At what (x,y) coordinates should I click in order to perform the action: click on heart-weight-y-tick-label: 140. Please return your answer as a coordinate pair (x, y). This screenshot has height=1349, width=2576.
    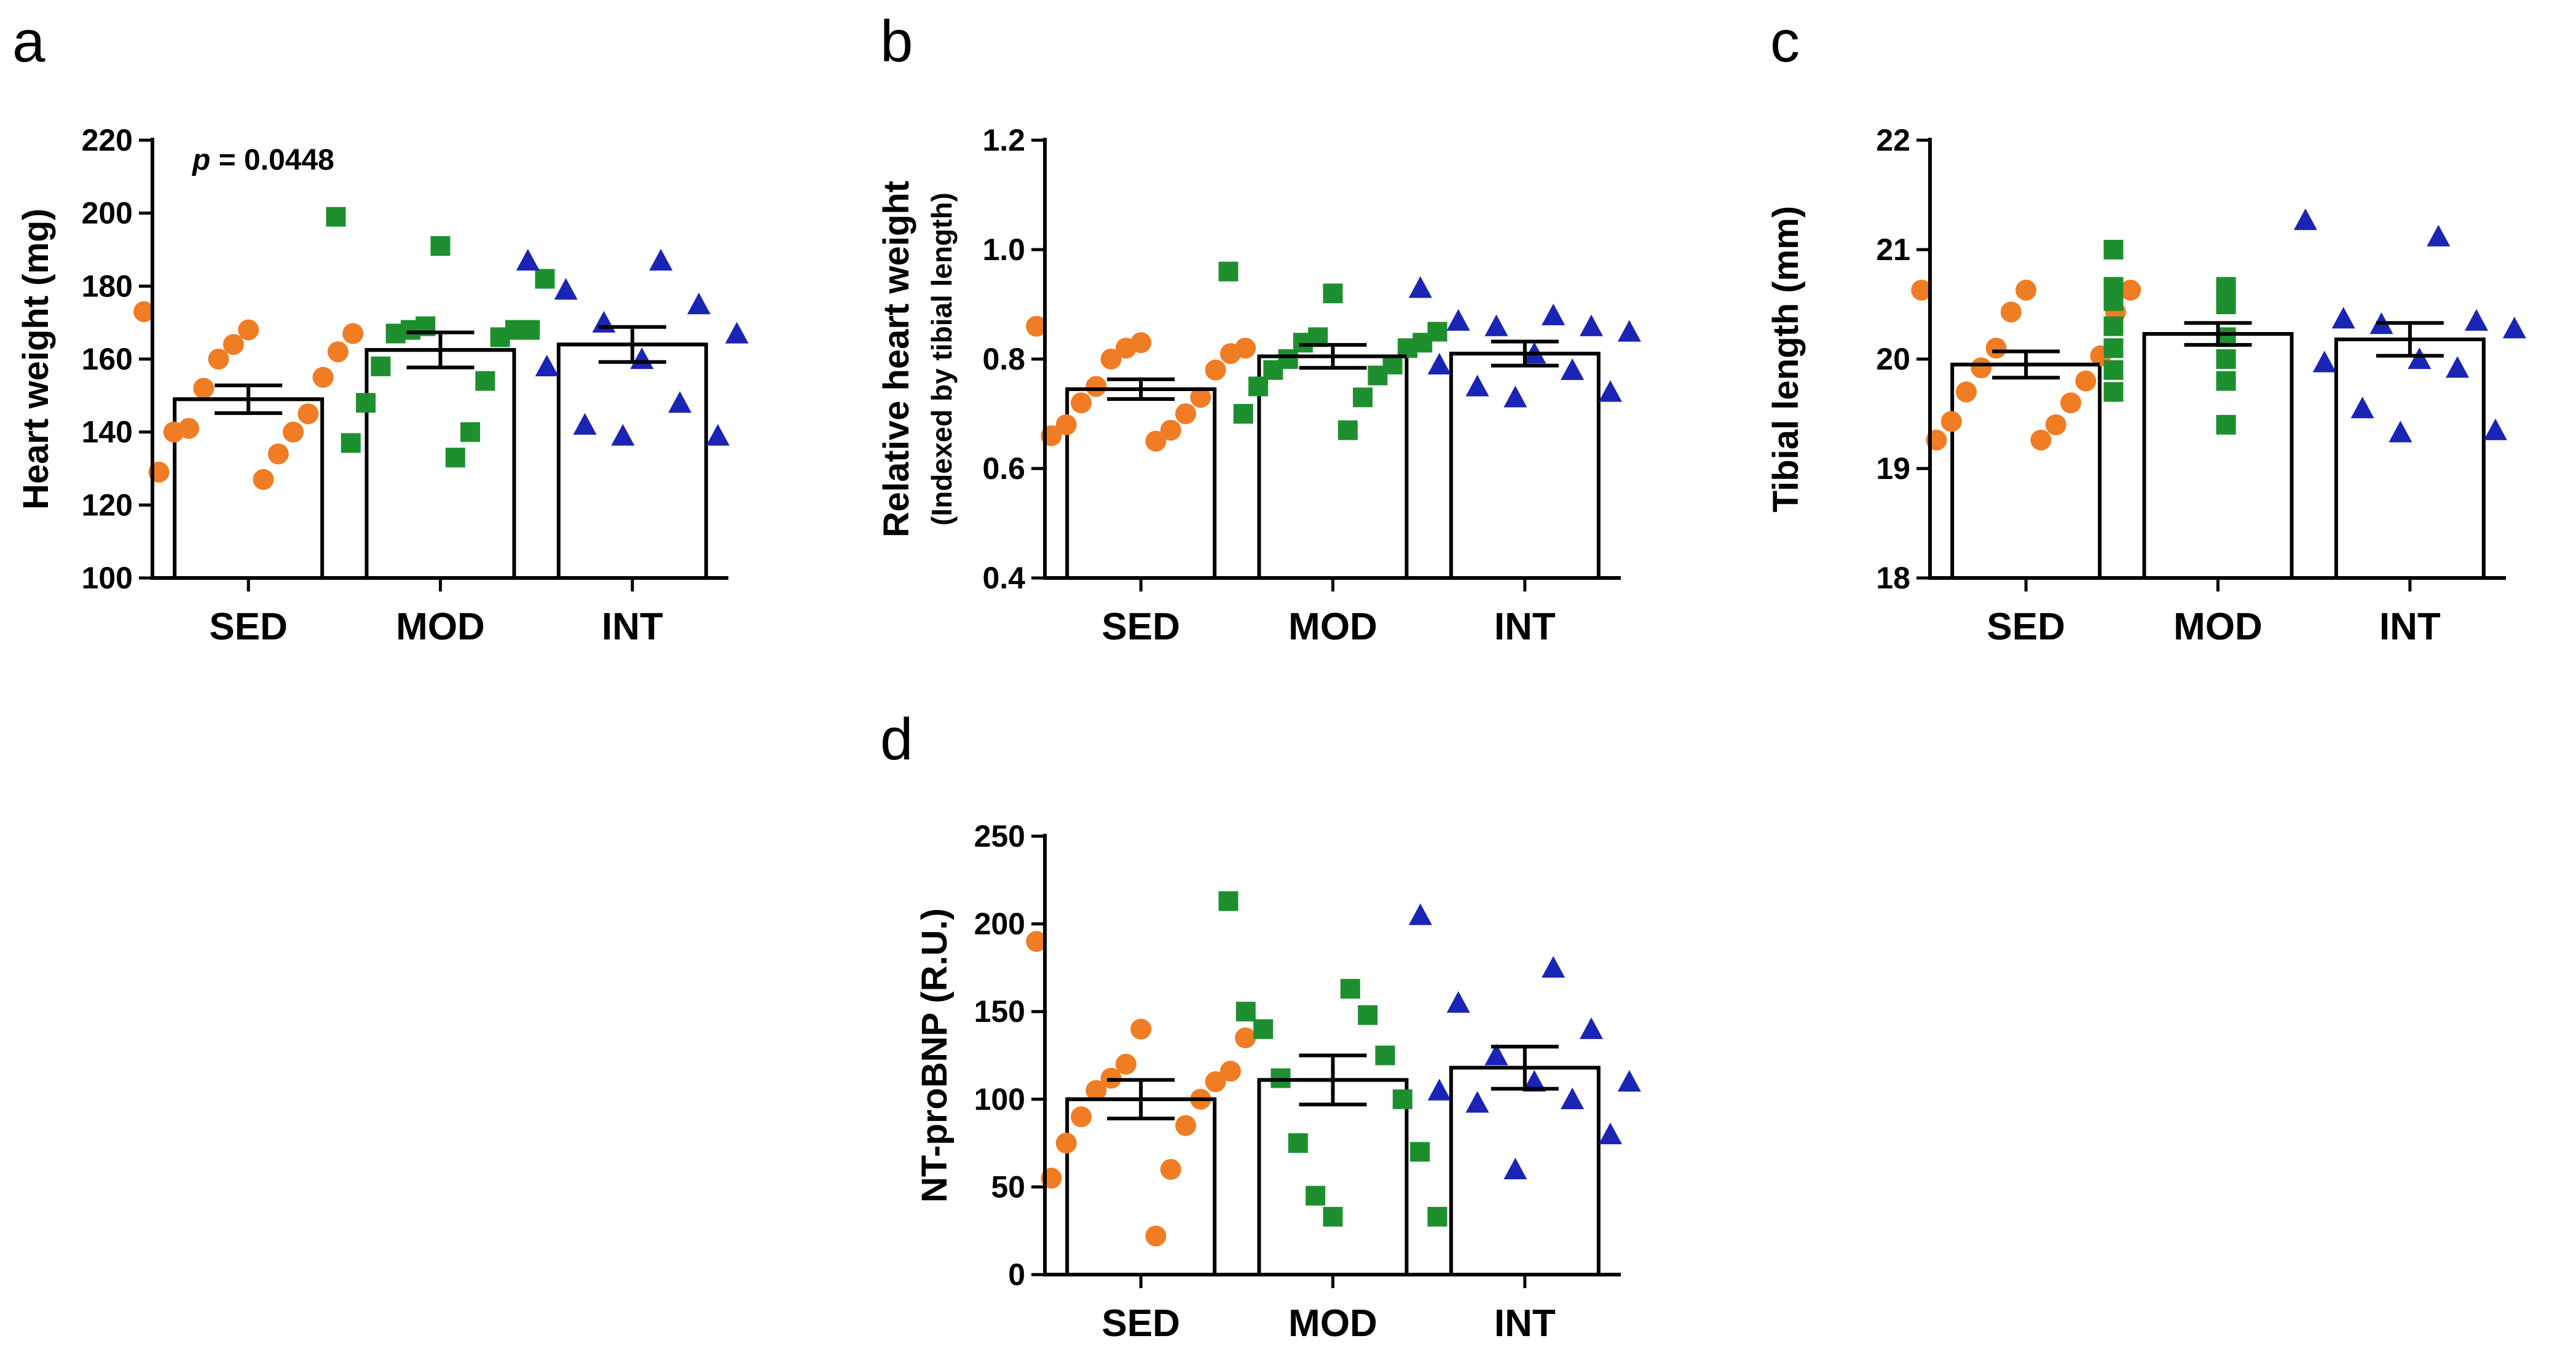
    Looking at the image, I should click on (108, 432).